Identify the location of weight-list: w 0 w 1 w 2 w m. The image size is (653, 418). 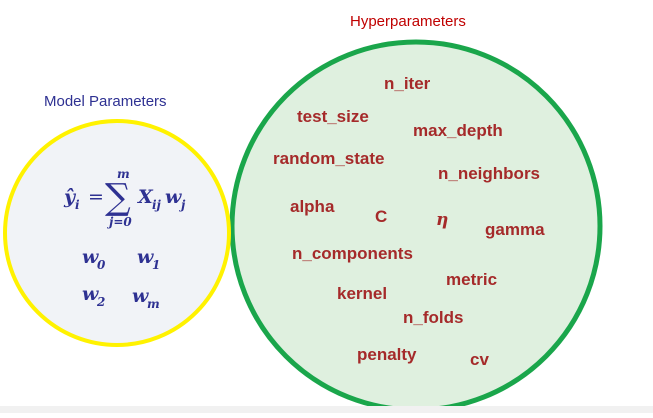
(121, 278).